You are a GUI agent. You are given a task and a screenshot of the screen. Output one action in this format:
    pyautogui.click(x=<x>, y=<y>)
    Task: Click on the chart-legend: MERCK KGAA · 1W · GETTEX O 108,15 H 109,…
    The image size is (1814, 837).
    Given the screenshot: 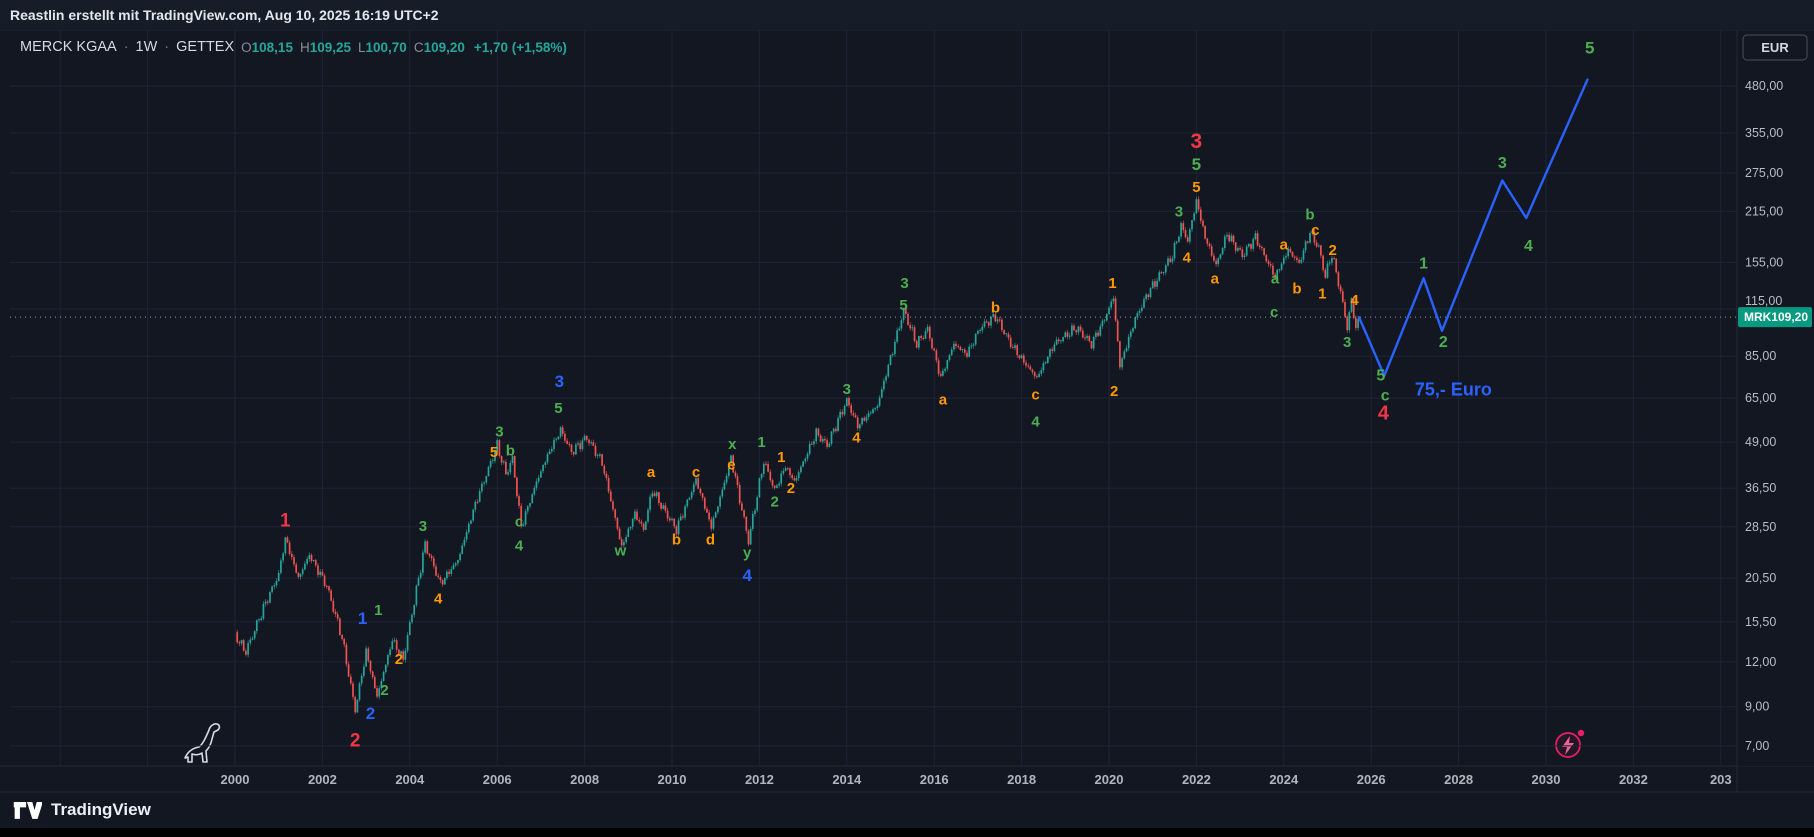 What is the action you would take?
    pyautogui.click(x=293, y=47)
    